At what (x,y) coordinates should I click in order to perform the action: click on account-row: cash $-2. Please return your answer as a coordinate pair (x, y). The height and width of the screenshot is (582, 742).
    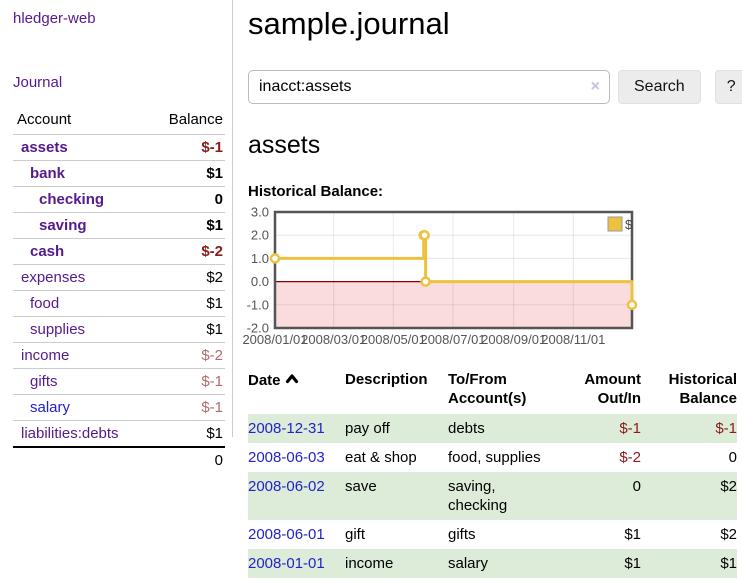
    Looking at the image, I should click on (119, 251).